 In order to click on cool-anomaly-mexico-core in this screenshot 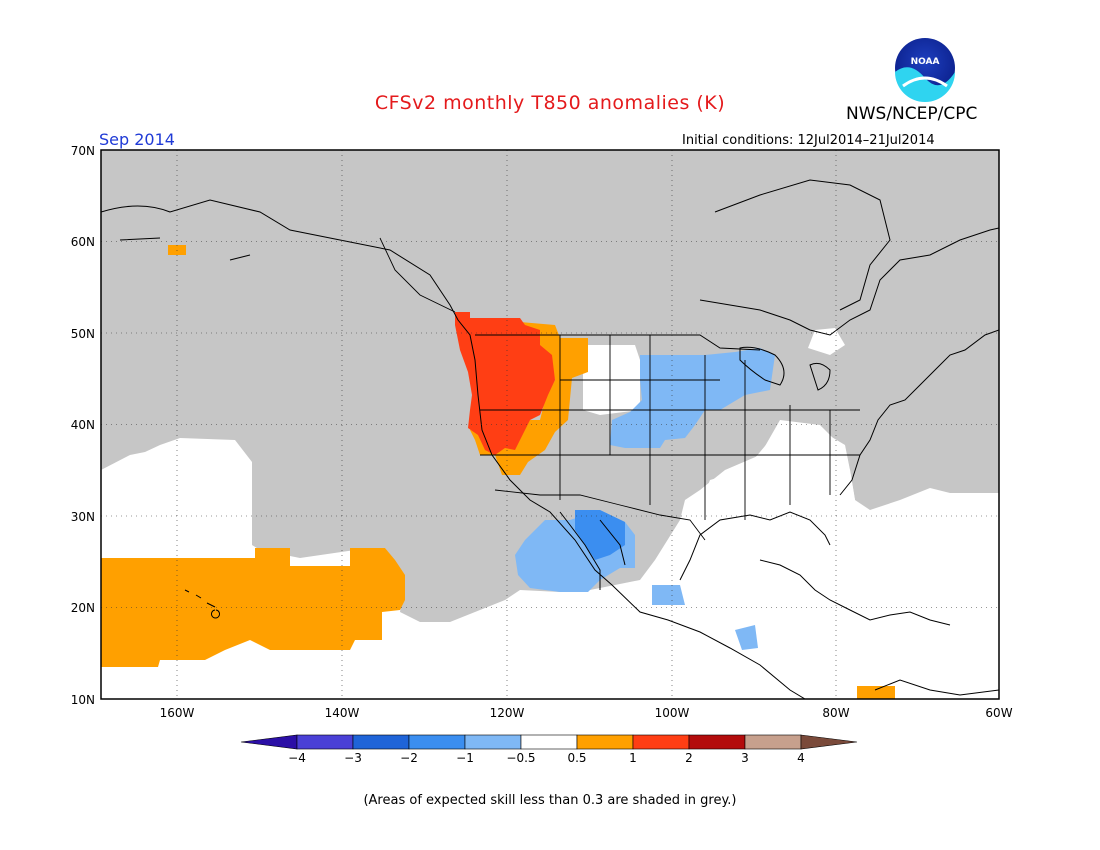, I will do `click(600, 535)`.